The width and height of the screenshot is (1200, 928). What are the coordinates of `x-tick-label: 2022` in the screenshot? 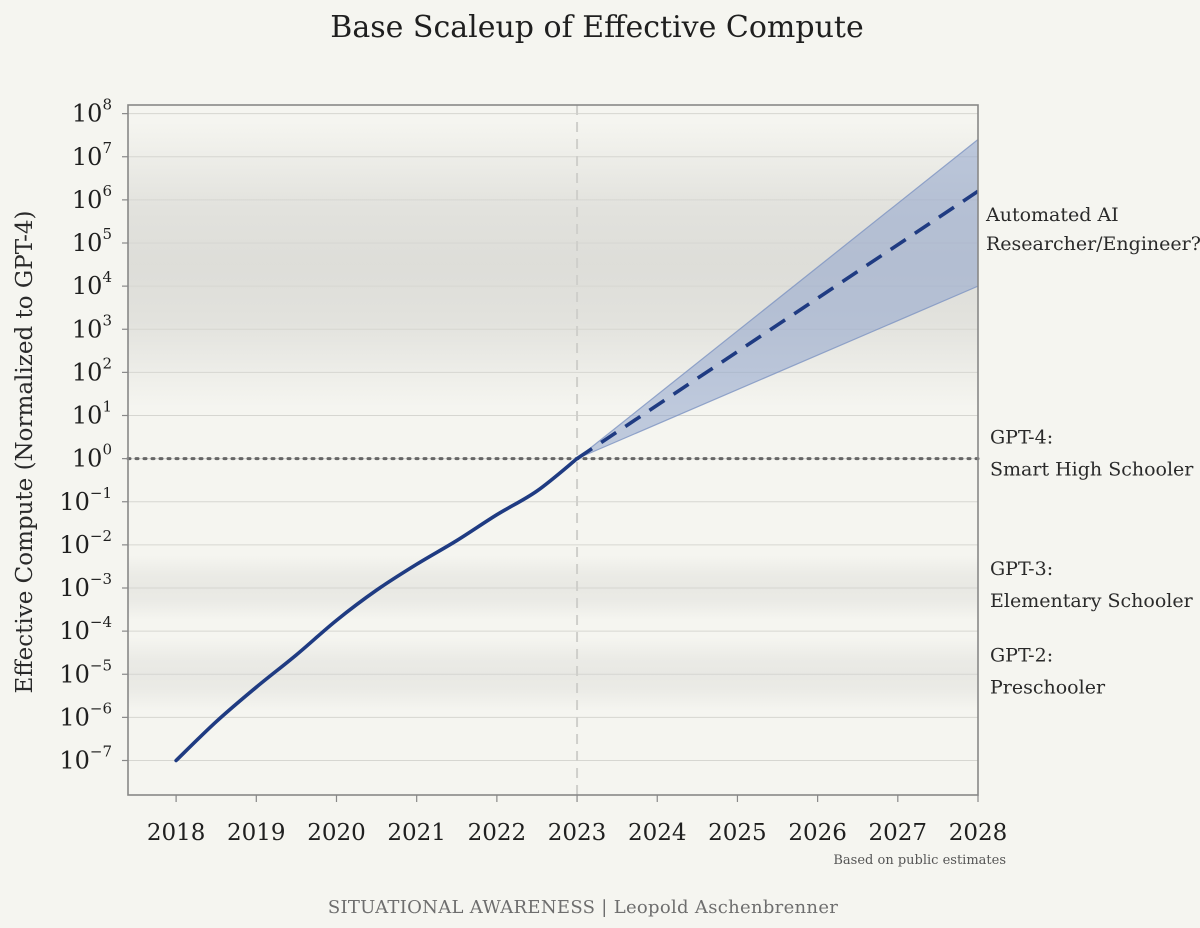 It's located at (497, 833).